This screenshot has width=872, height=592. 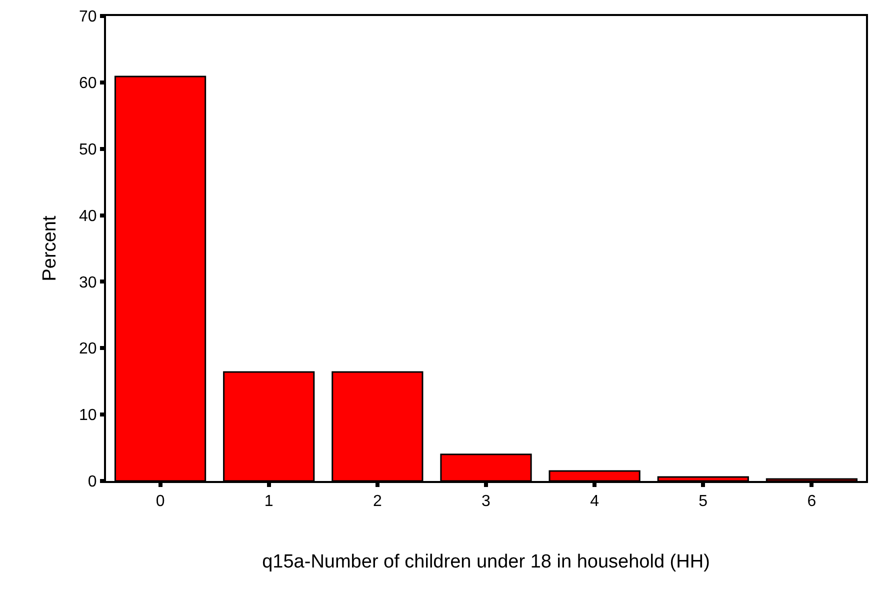 I want to click on x-tick-label: 5, so click(x=703, y=501).